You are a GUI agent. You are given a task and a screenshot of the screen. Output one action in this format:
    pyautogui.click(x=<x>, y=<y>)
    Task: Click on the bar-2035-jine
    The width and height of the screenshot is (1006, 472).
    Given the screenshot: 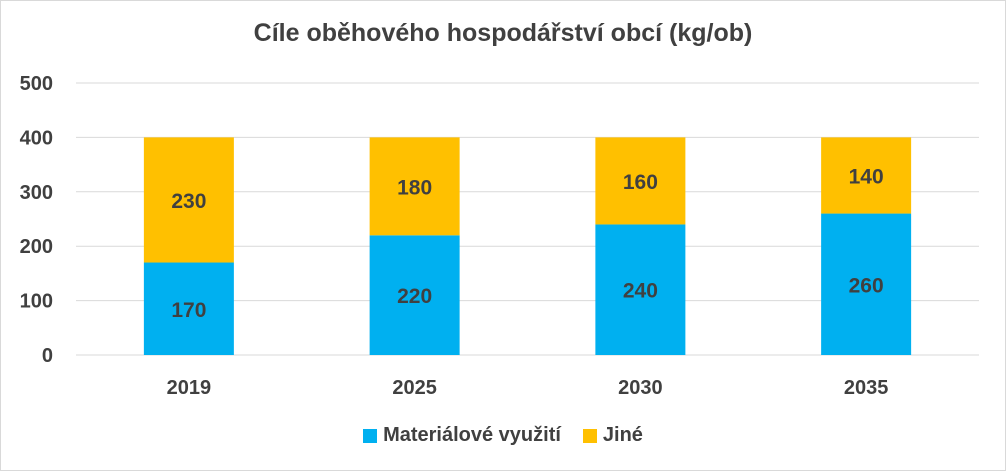 What is the action you would take?
    pyautogui.click(x=866, y=175)
    